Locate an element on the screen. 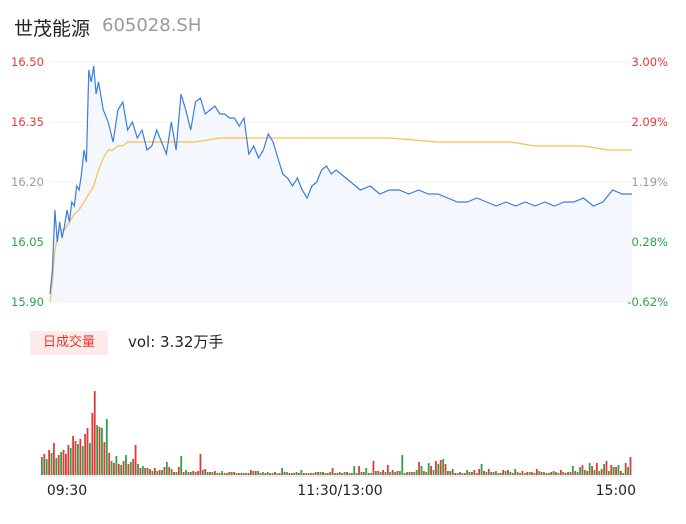 The image size is (686, 524). volume-bars is located at coordinates (336, 433).